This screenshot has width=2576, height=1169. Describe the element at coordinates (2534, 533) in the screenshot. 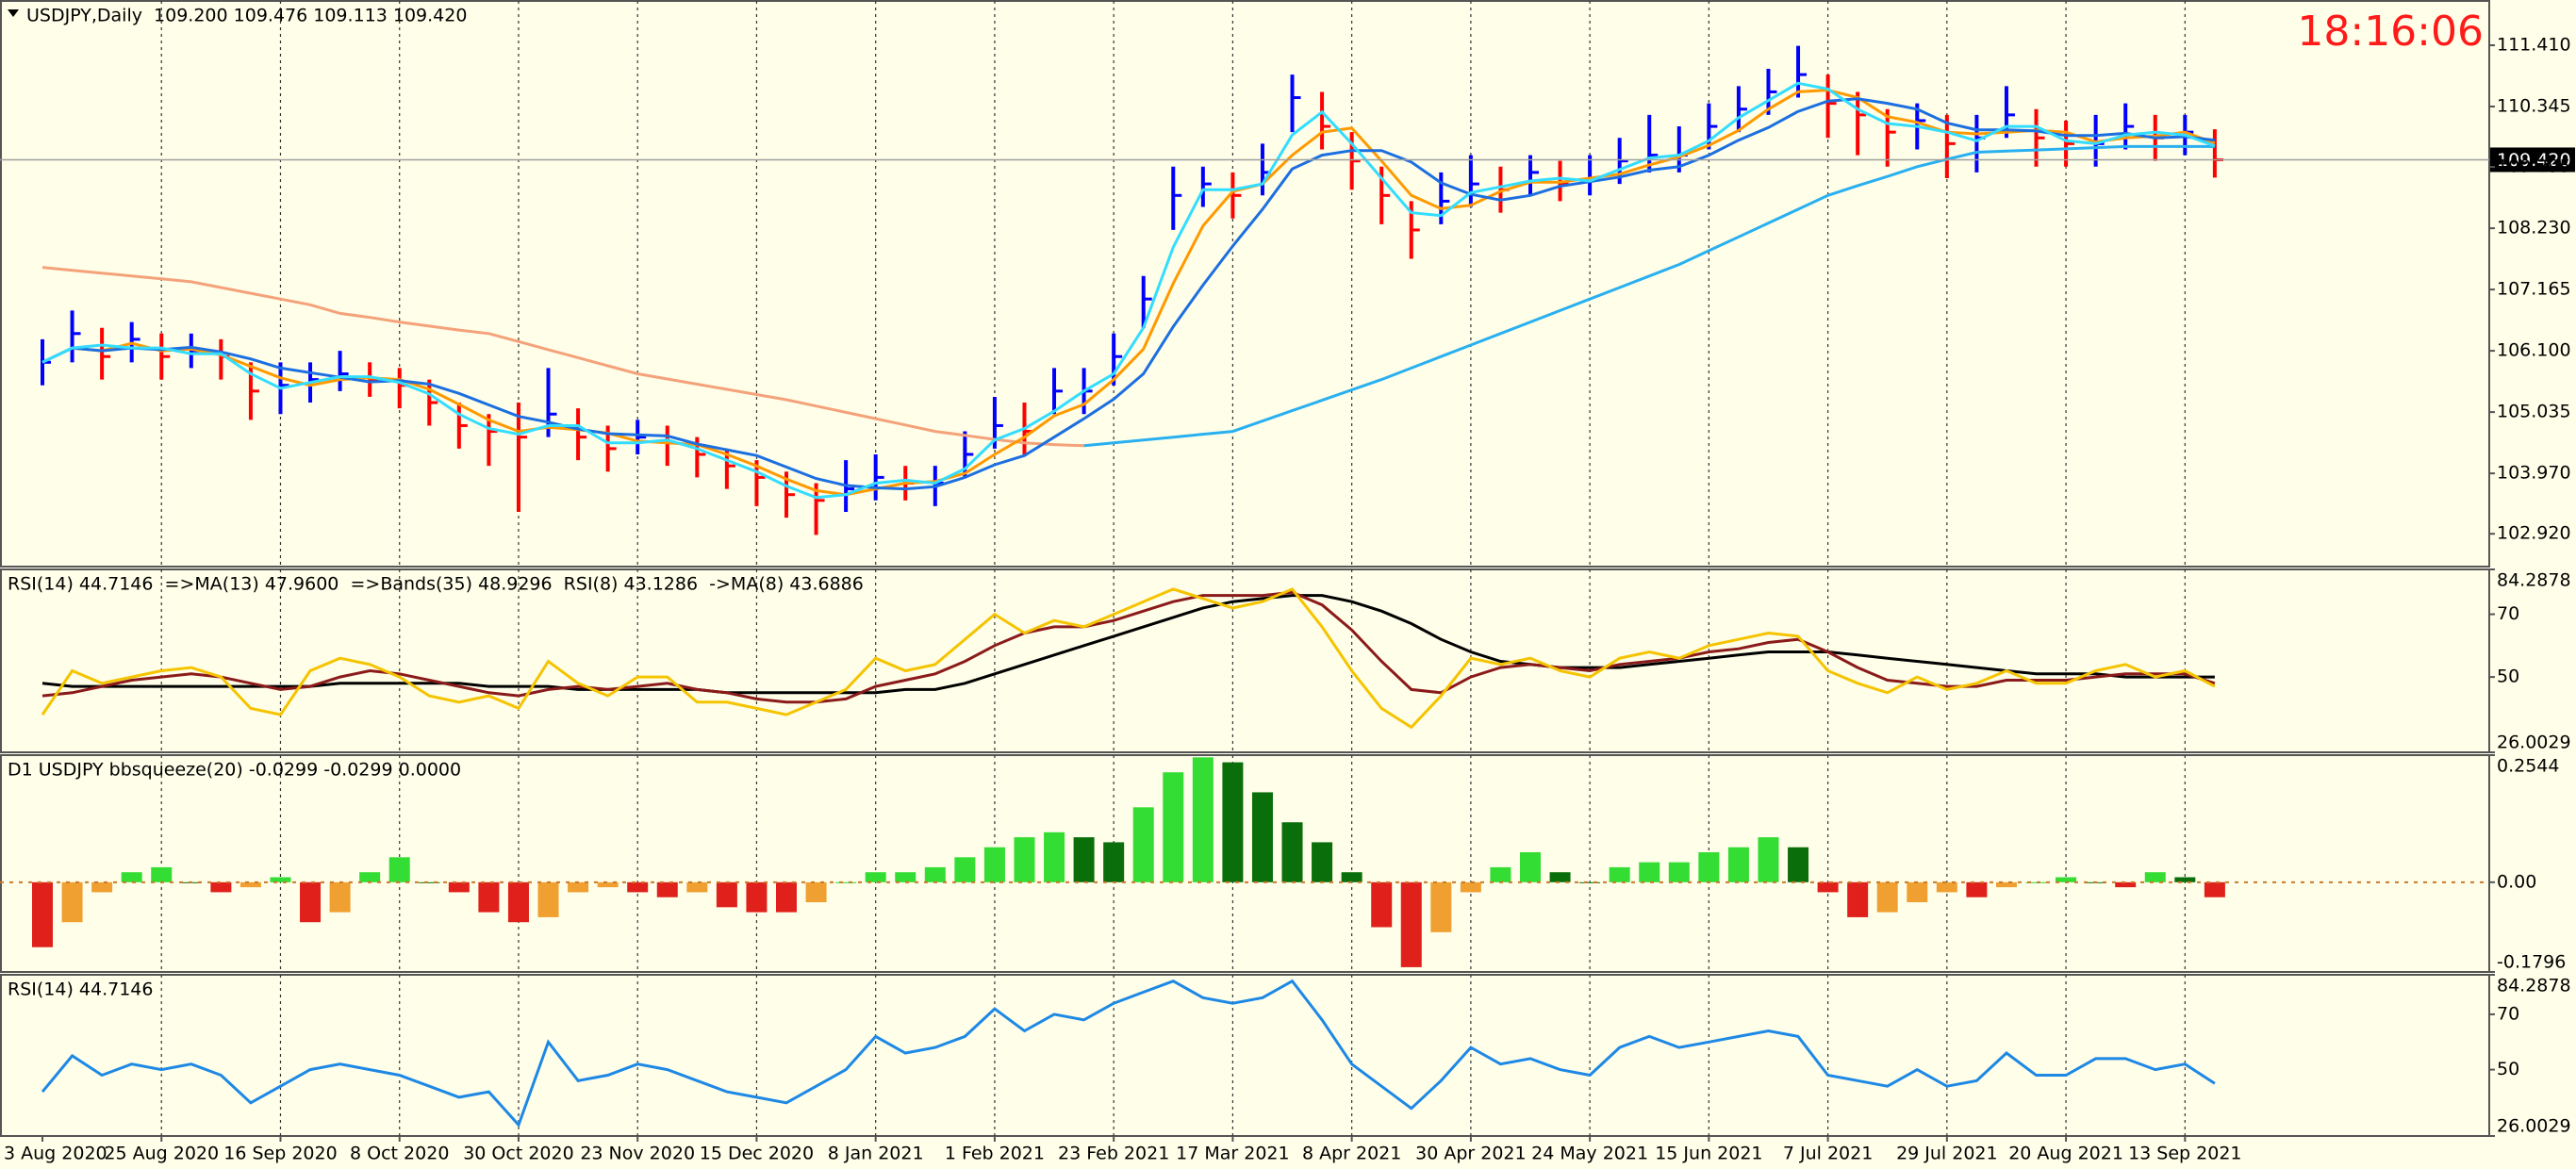

I see `y-tick-label: 102.920` at that location.